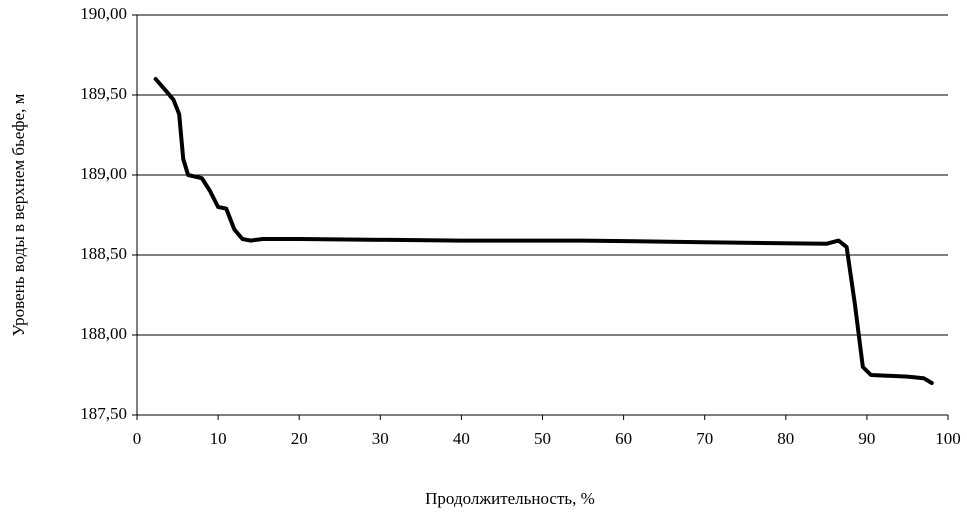 The image size is (967, 518). What do you see at coordinates (103, 333) in the screenshot?
I see `y-tick-label: 188,00` at bounding box center [103, 333].